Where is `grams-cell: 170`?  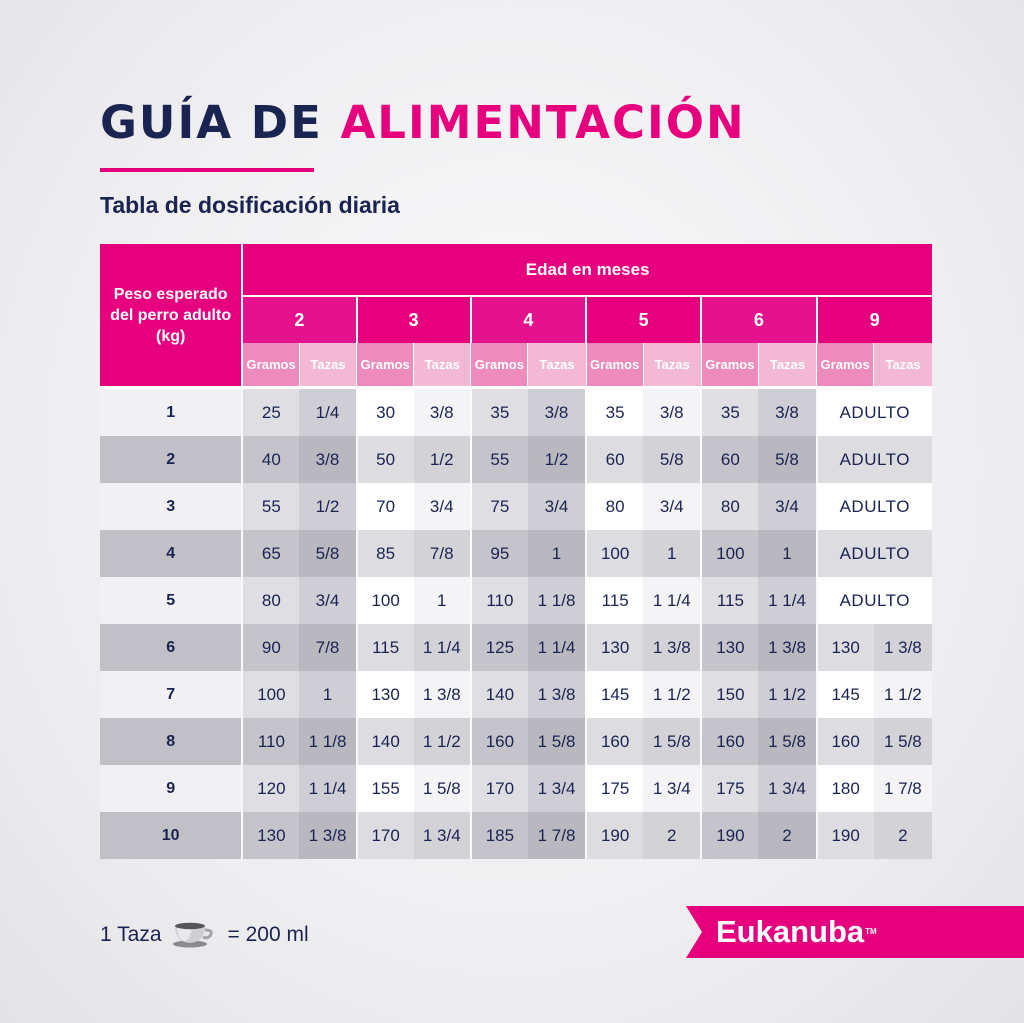 grams-cell: 170 is located at coordinates (498, 788).